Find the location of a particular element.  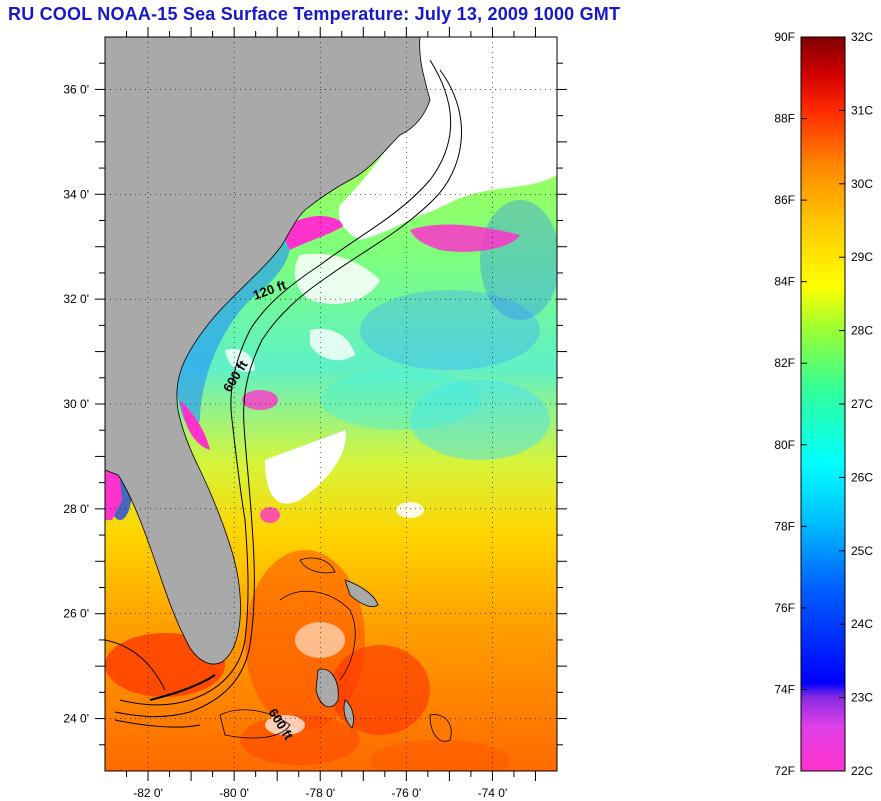

colorbar-c-label: 32C is located at coordinates (862, 37).